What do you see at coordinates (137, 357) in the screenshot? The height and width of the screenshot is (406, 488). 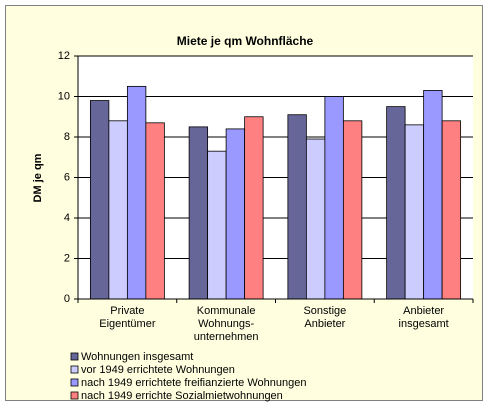 I see `legend-label: Wohnungen insgesamt` at bounding box center [137, 357].